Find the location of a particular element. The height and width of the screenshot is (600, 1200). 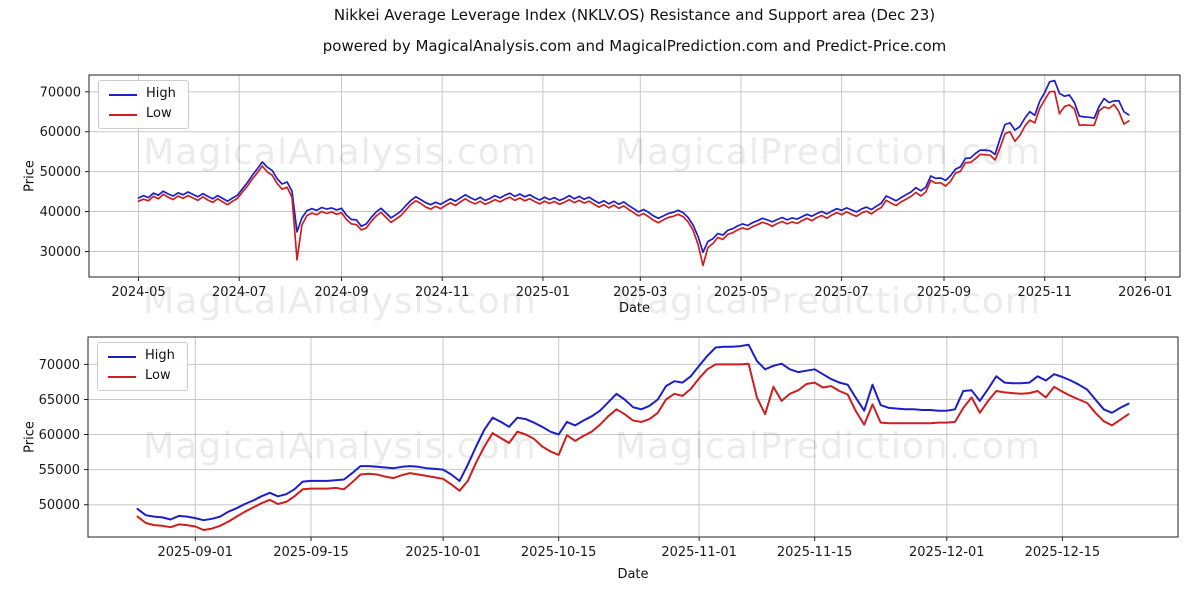

top-chart-xlabel: Date is located at coordinates (634, 308).